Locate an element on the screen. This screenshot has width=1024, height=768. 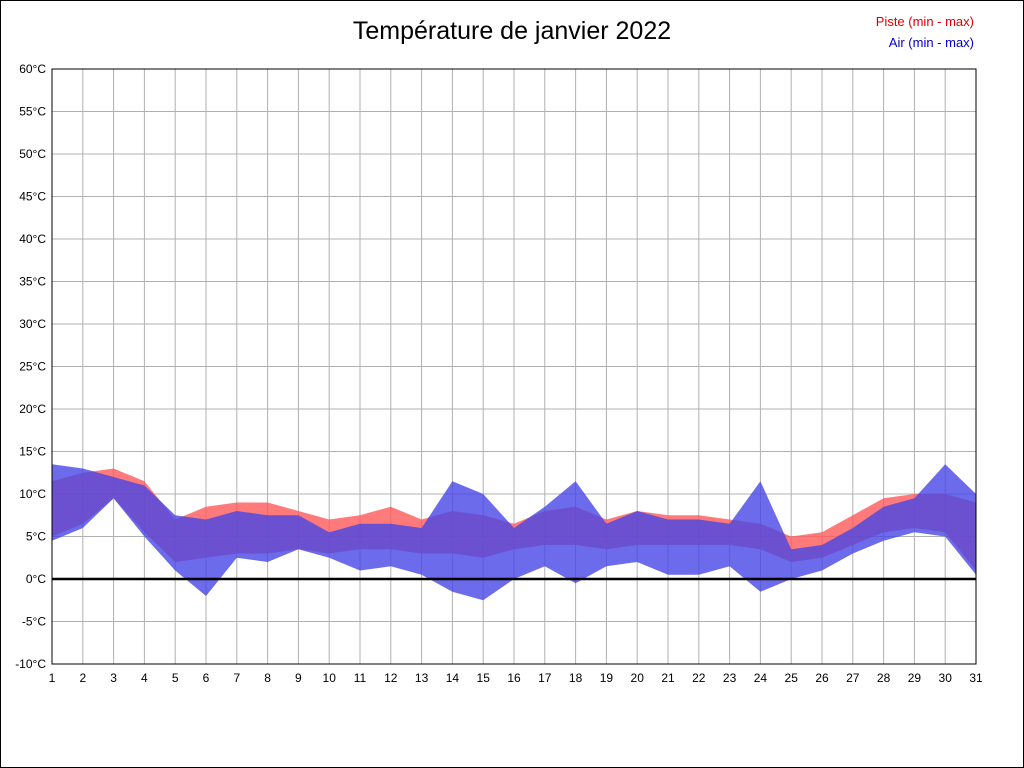
y-axis-tick-label: 50°C is located at coordinates (32, 154).